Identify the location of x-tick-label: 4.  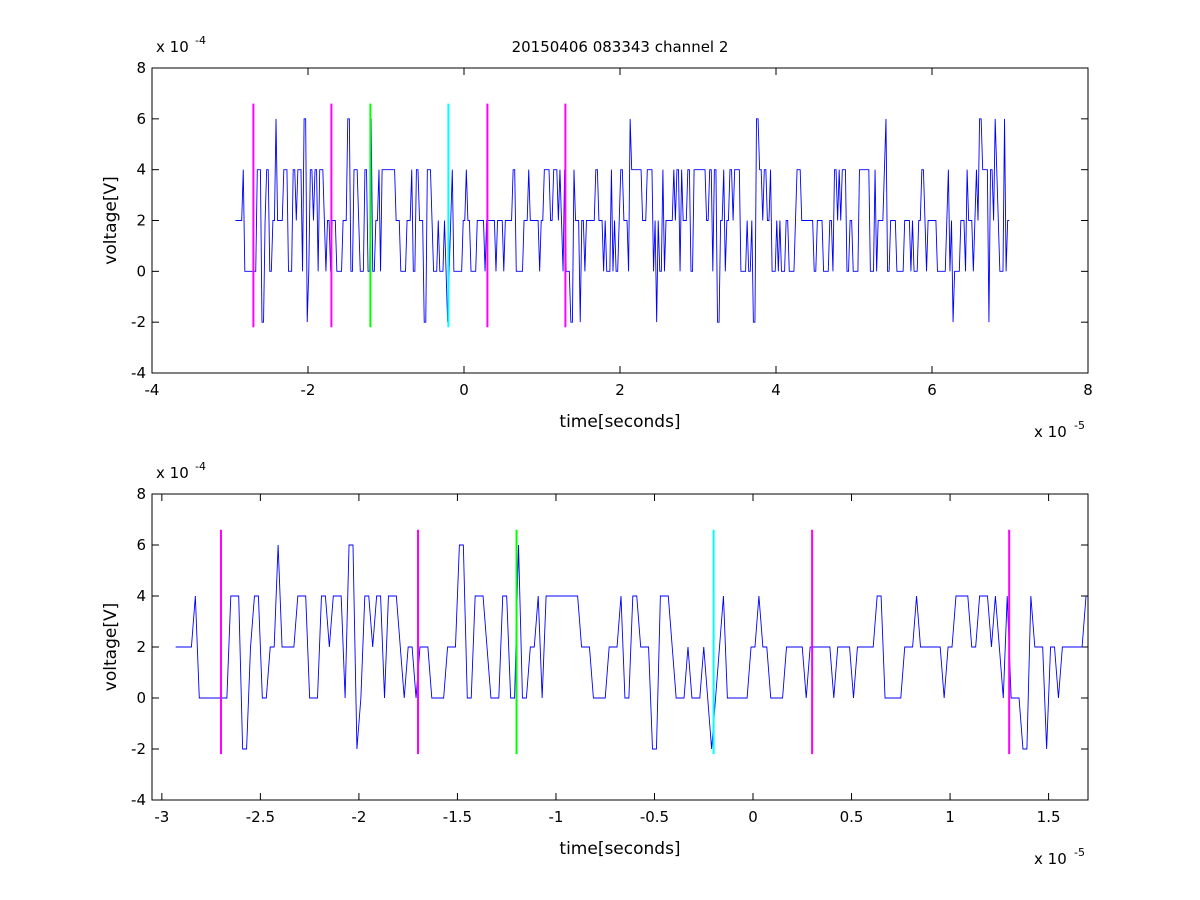
(776, 390).